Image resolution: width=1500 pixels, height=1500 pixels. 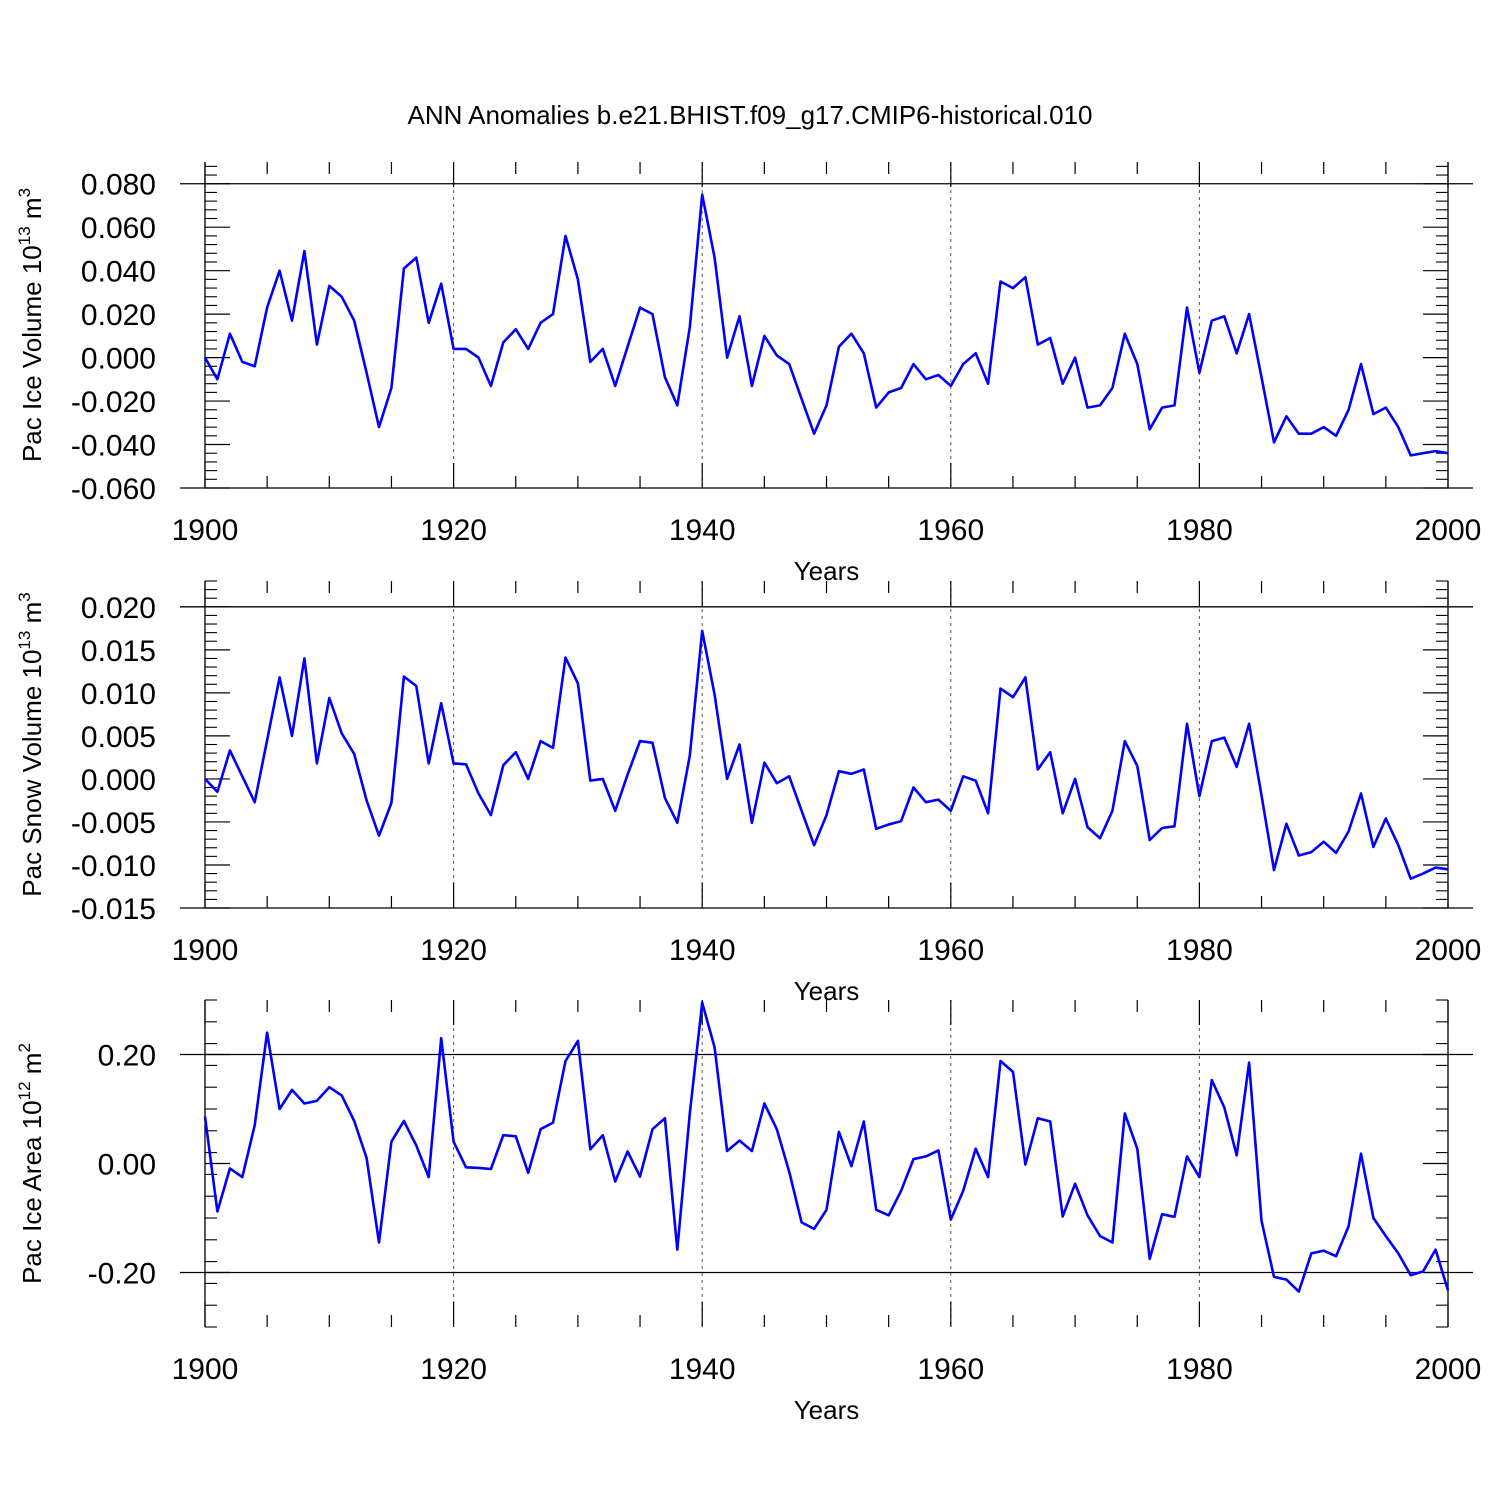 What do you see at coordinates (31, 1163) in the screenshot?
I see `y-axis-label: Pac Ice Area 1012 m2` at bounding box center [31, 1163].